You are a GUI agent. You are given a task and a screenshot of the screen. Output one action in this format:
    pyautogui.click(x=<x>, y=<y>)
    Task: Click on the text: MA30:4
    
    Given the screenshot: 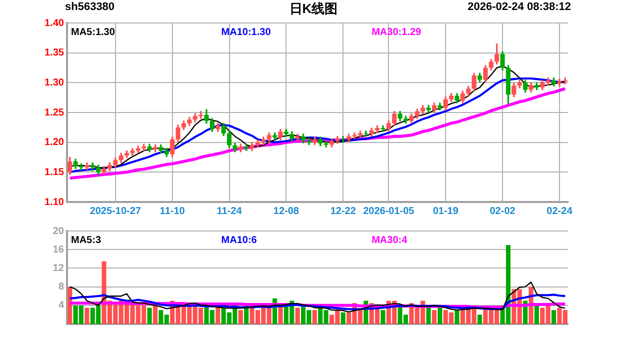 What is the action you would take?
    pyautogui.click(x=390, y=240)
    